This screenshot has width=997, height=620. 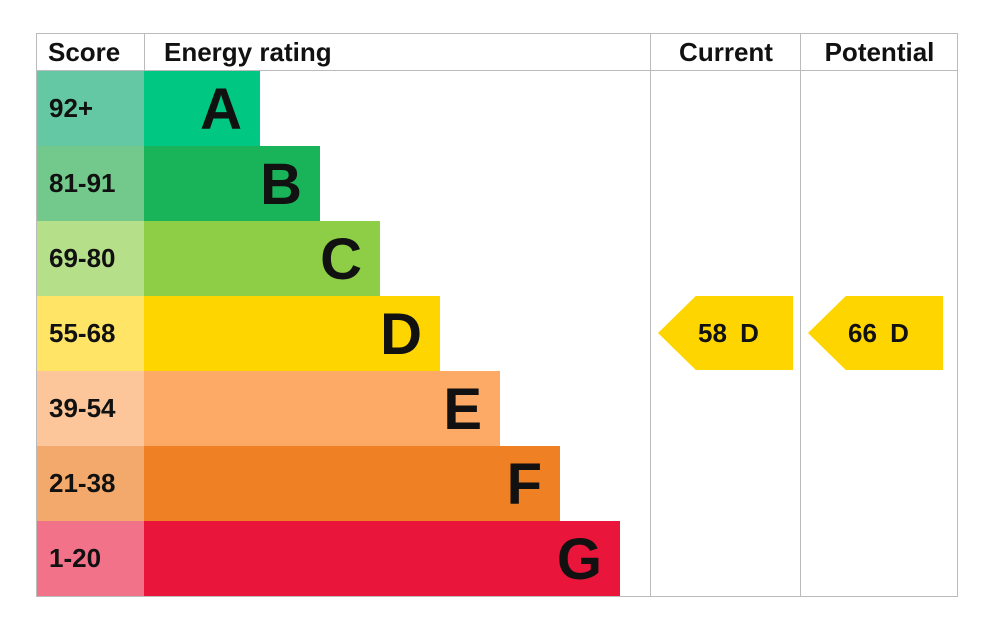 I want to click on border-current-left, so click(x=650, y=315).